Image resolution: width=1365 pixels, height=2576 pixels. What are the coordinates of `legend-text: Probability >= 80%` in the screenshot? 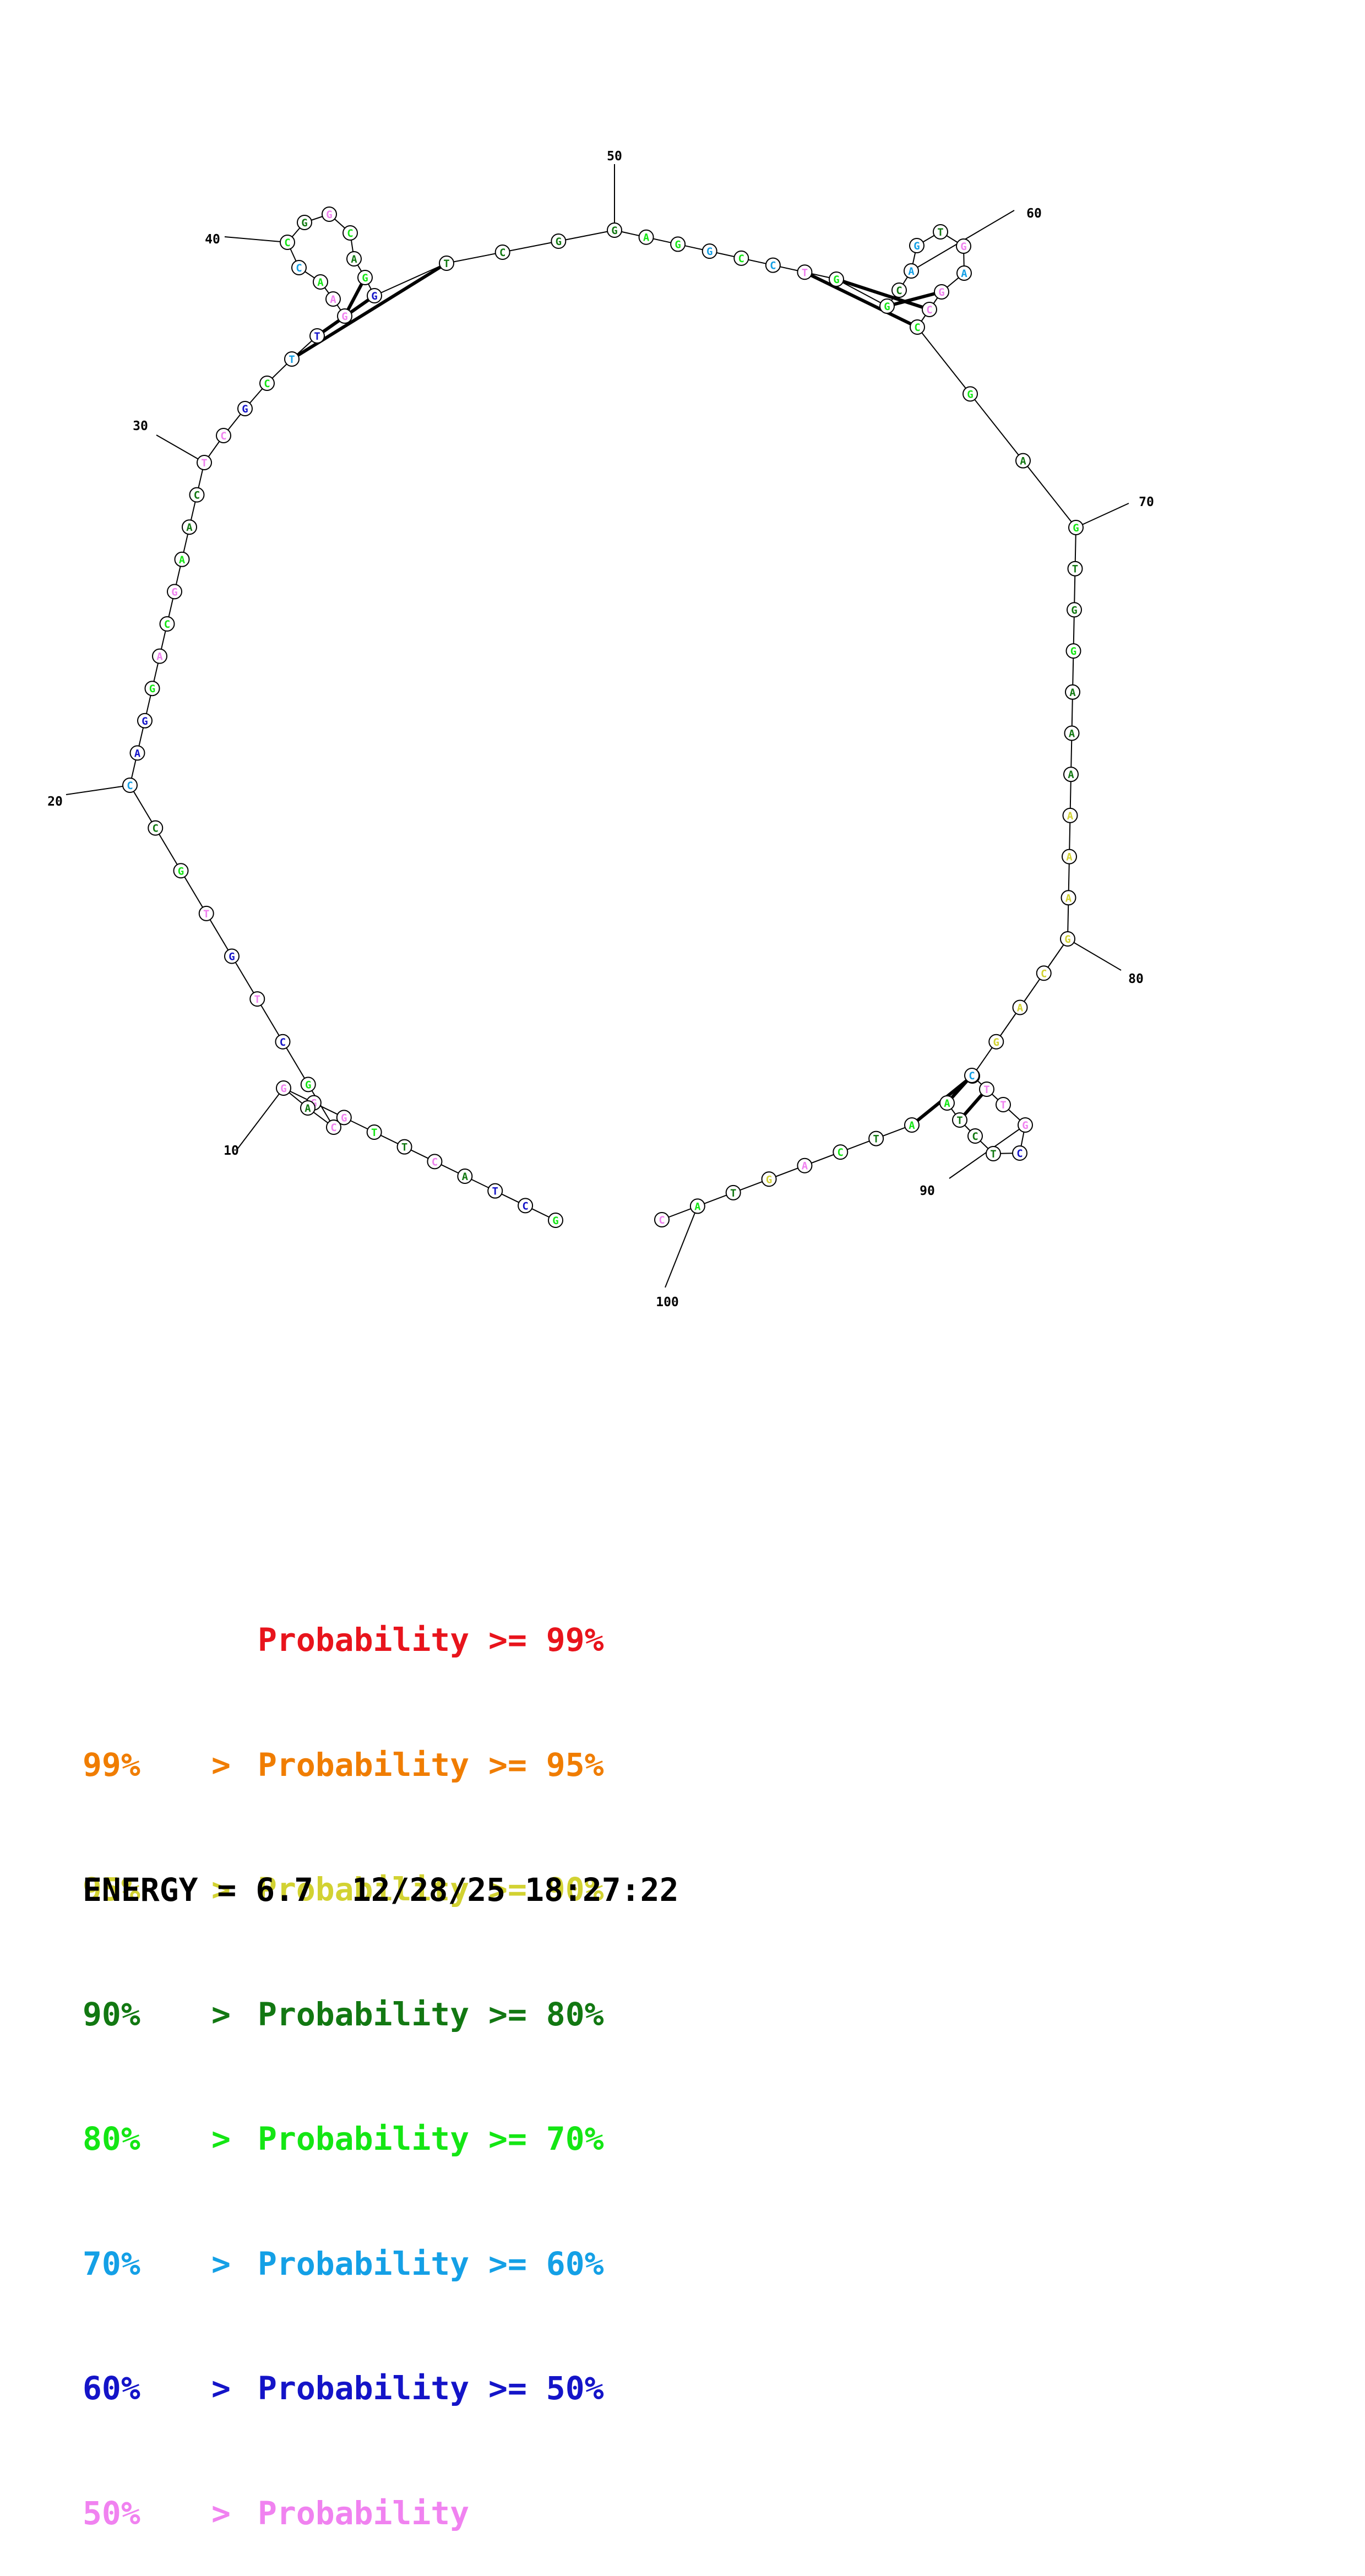 It's located at (431, 2014).